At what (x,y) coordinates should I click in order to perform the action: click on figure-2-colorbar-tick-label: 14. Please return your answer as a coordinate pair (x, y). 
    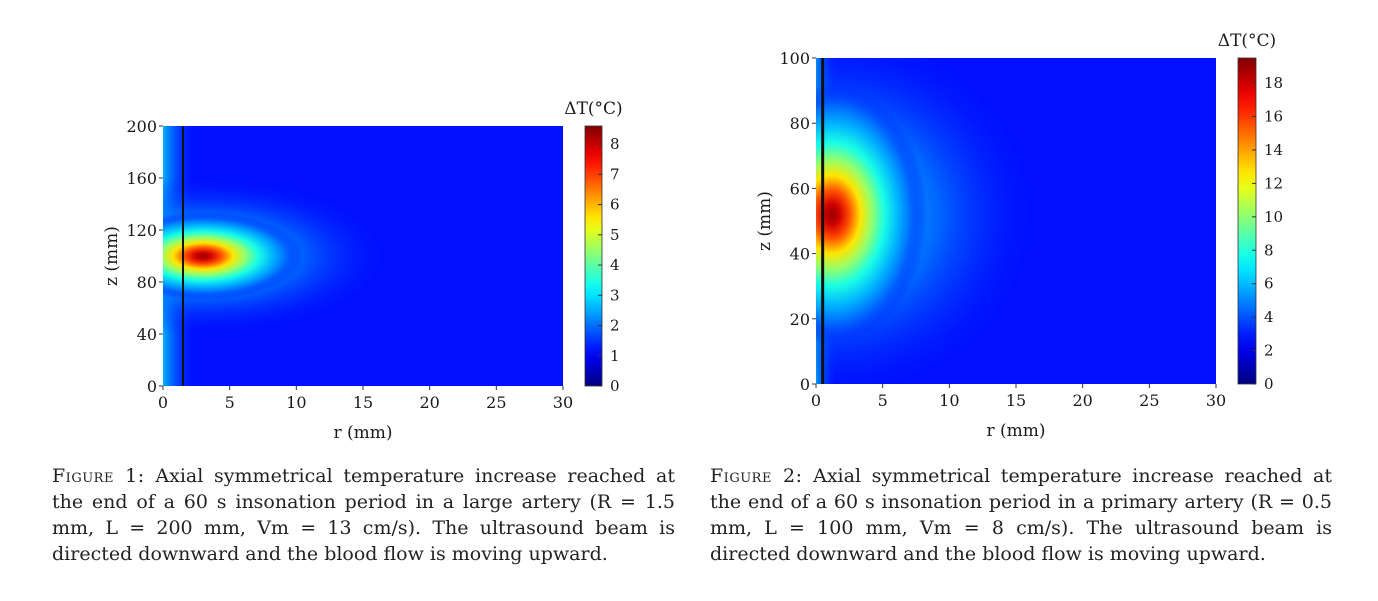
    Looking at the image, I should click on (1273, 150).